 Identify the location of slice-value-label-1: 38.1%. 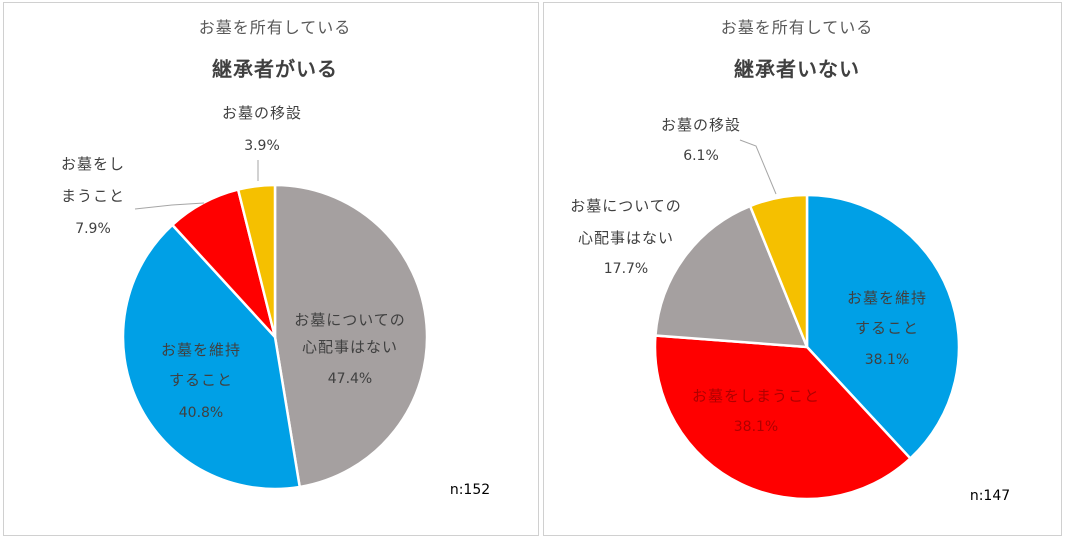
(887, 360).